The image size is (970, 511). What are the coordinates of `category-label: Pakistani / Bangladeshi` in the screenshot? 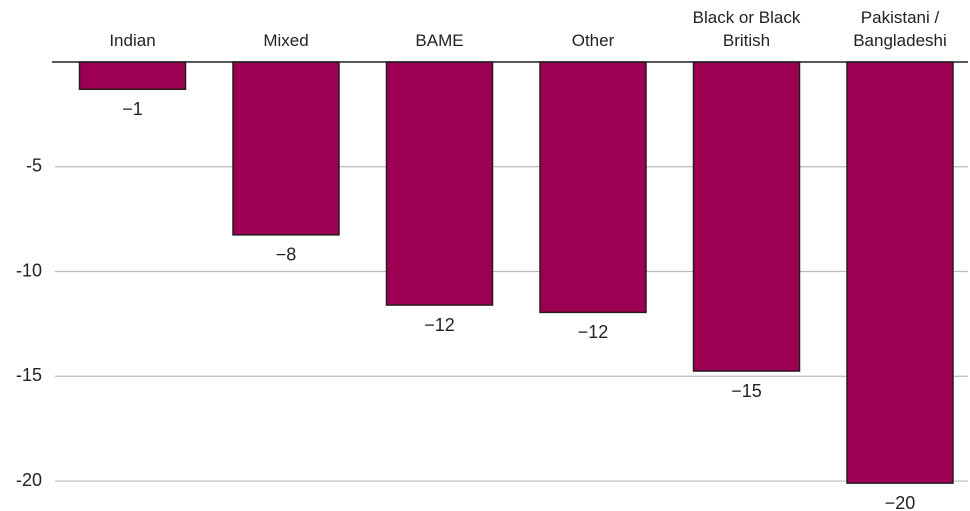 It's located at (900, 29).